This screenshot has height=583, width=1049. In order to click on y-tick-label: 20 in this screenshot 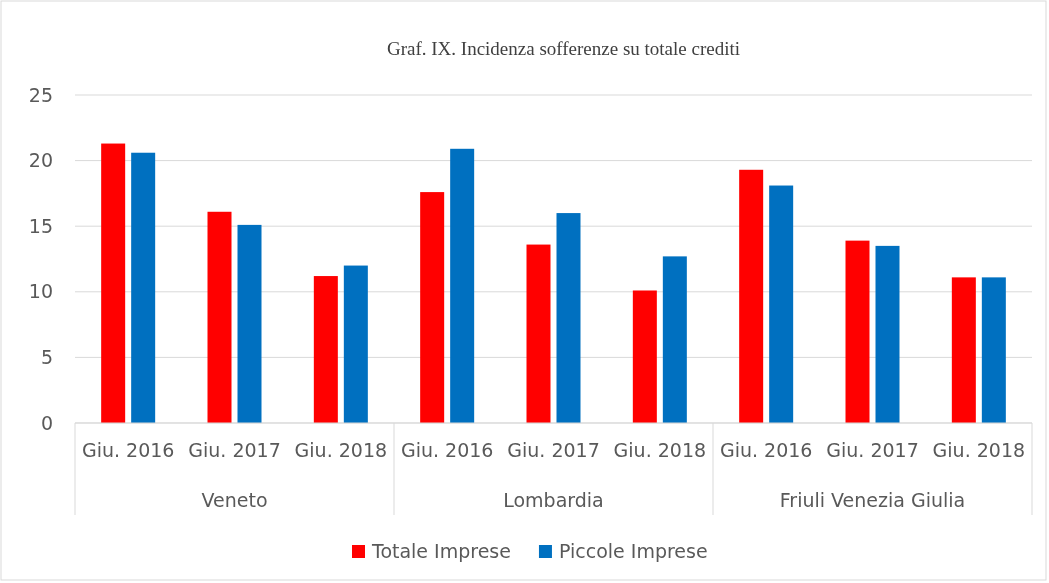, I will do `click(40, 160)`.